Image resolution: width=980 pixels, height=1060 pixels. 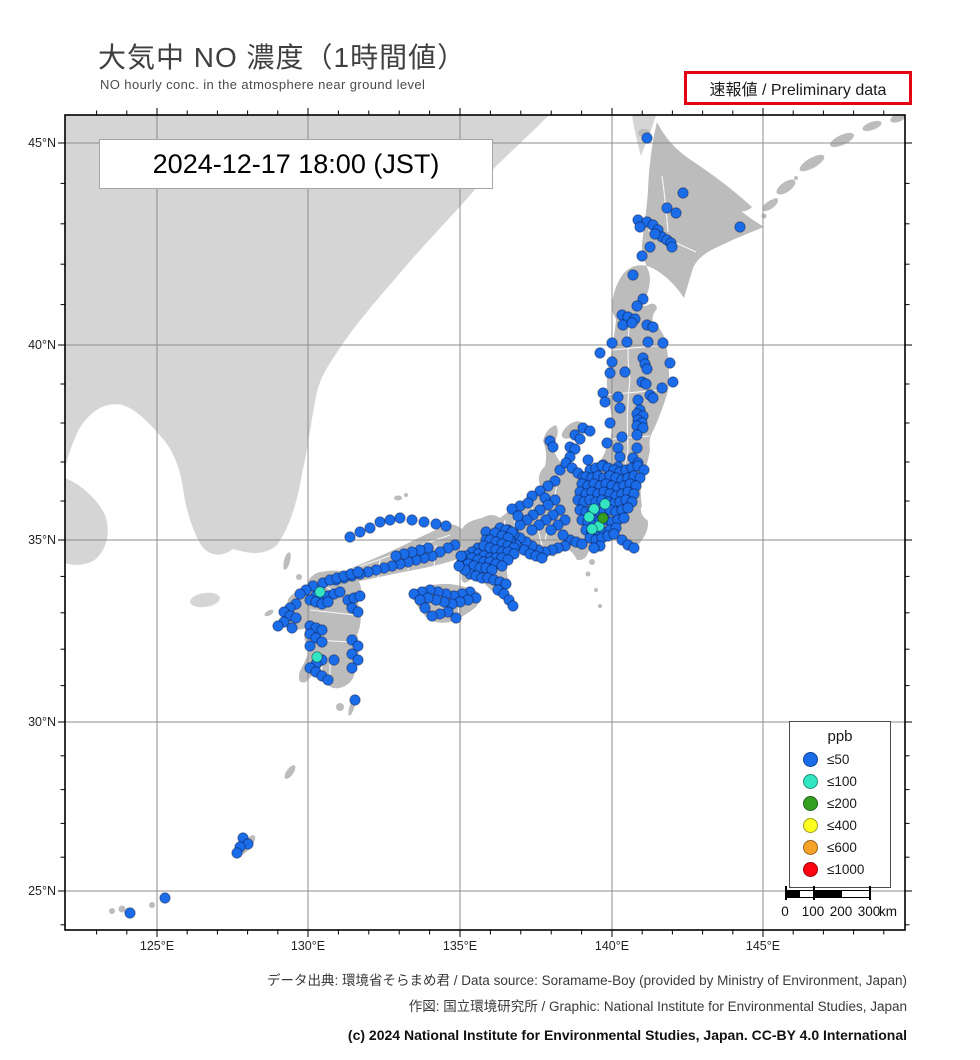 I want to click on lon-label: 145°E, so click(x=763, y=946).